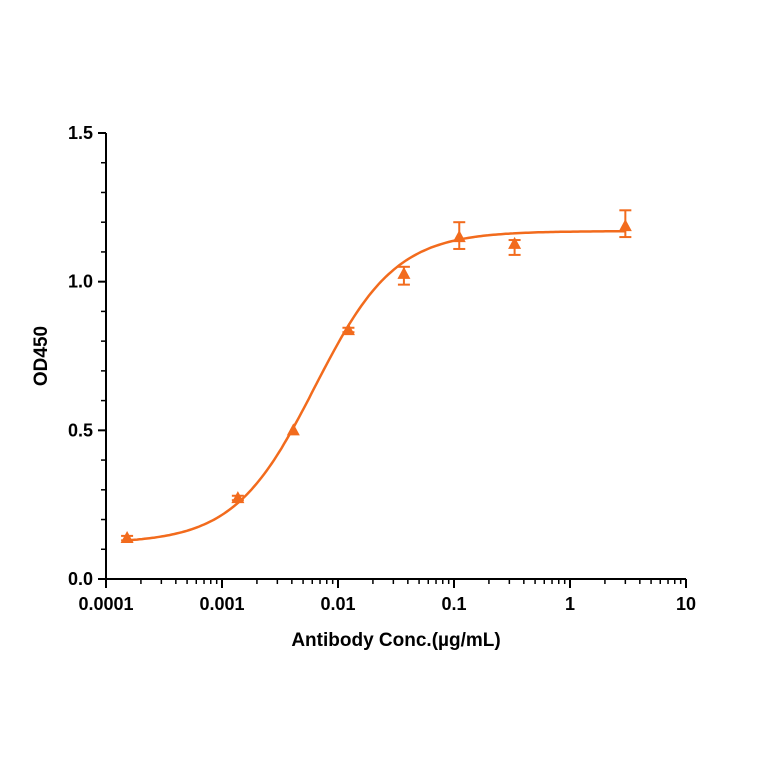  I want to click on y-tick-label: 1.5, so click(80, 133).